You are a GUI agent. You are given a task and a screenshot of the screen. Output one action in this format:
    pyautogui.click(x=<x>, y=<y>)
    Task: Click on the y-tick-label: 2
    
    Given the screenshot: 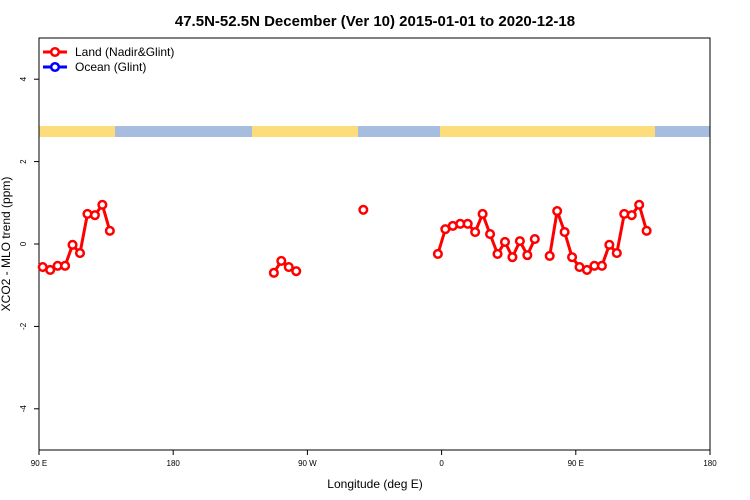 What is the action you would take?
    pyautogui.click(x=23, y=161)
    